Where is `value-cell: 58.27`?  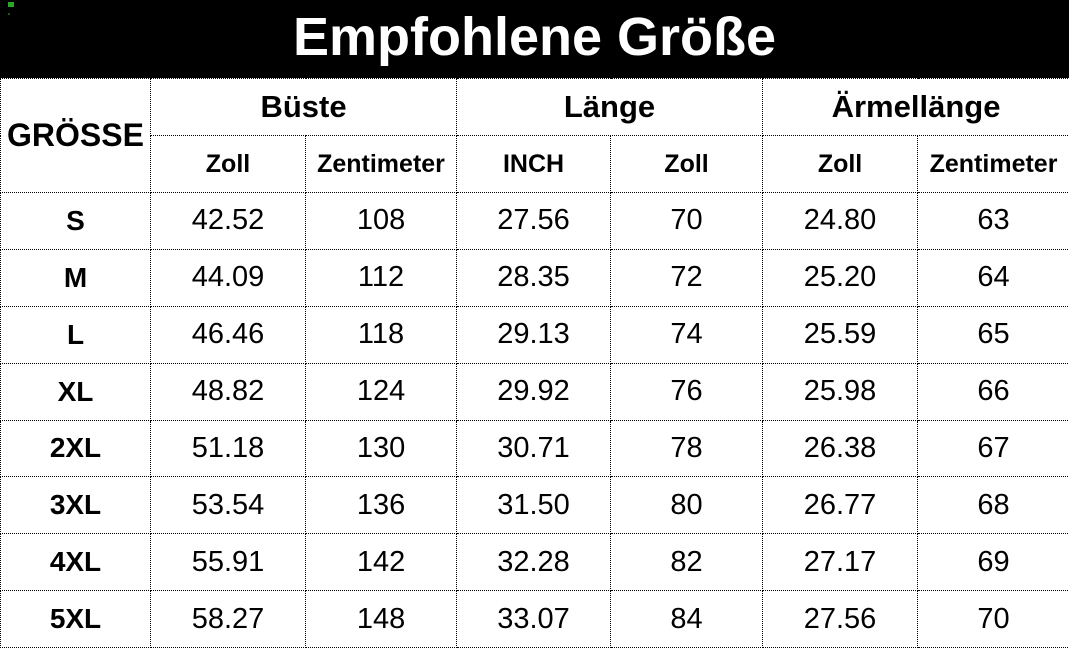
value-cell: 58.27 is located at coordinates (228, 619).